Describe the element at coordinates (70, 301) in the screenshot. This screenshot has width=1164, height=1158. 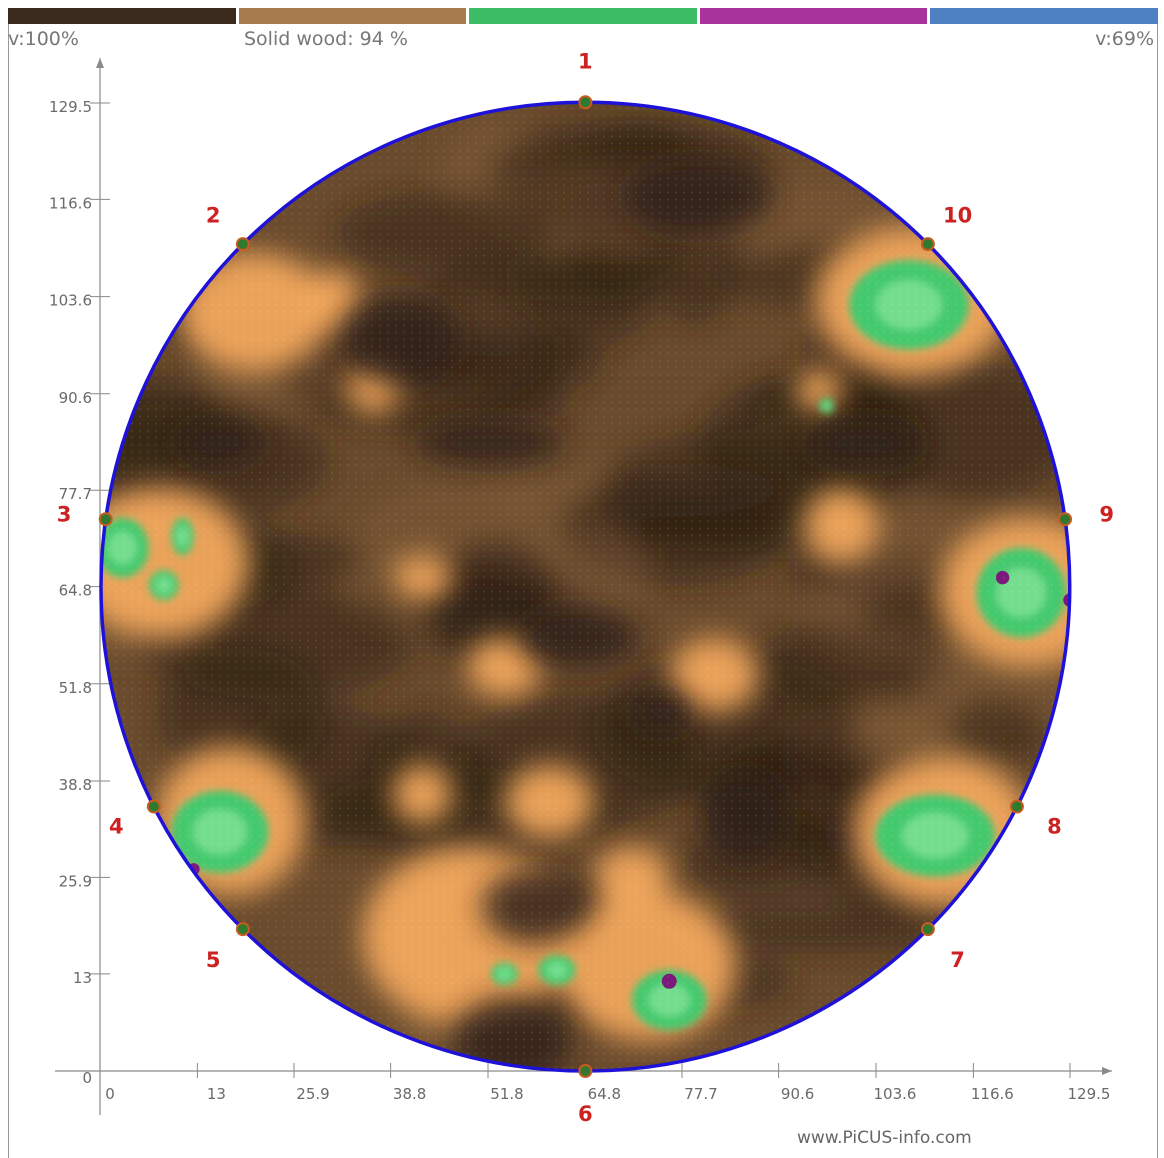
I see `y-tick-label: 103.6` at that location.